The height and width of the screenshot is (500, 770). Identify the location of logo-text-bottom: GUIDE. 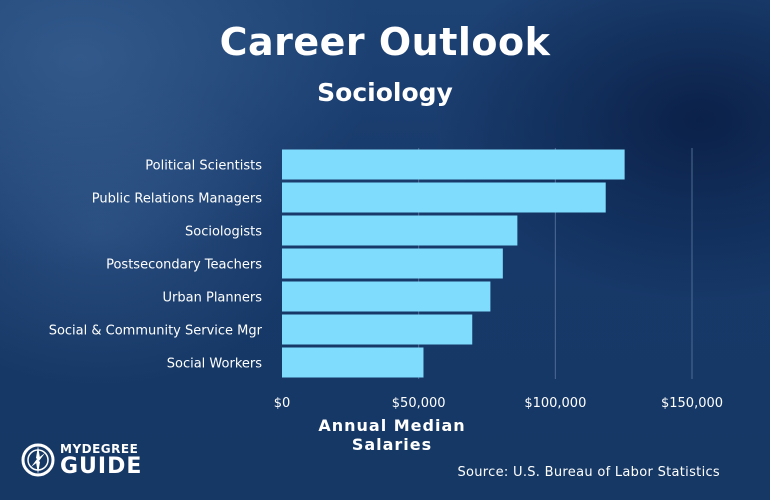
(101, 466).